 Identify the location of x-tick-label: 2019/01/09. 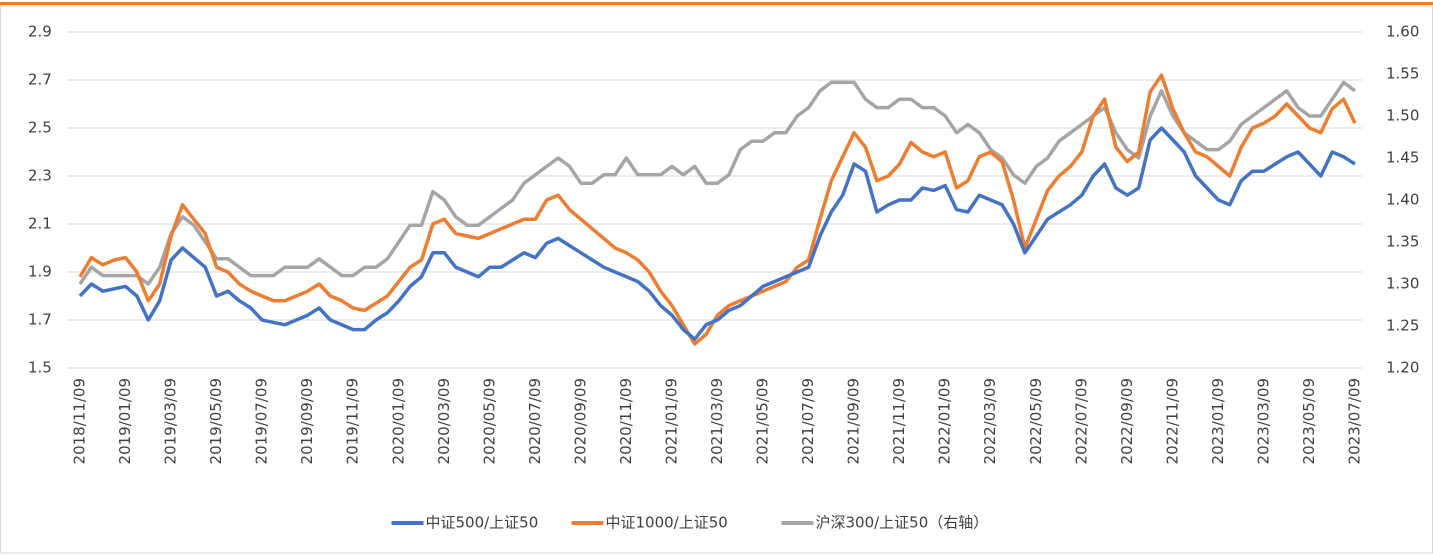
(125, 421).